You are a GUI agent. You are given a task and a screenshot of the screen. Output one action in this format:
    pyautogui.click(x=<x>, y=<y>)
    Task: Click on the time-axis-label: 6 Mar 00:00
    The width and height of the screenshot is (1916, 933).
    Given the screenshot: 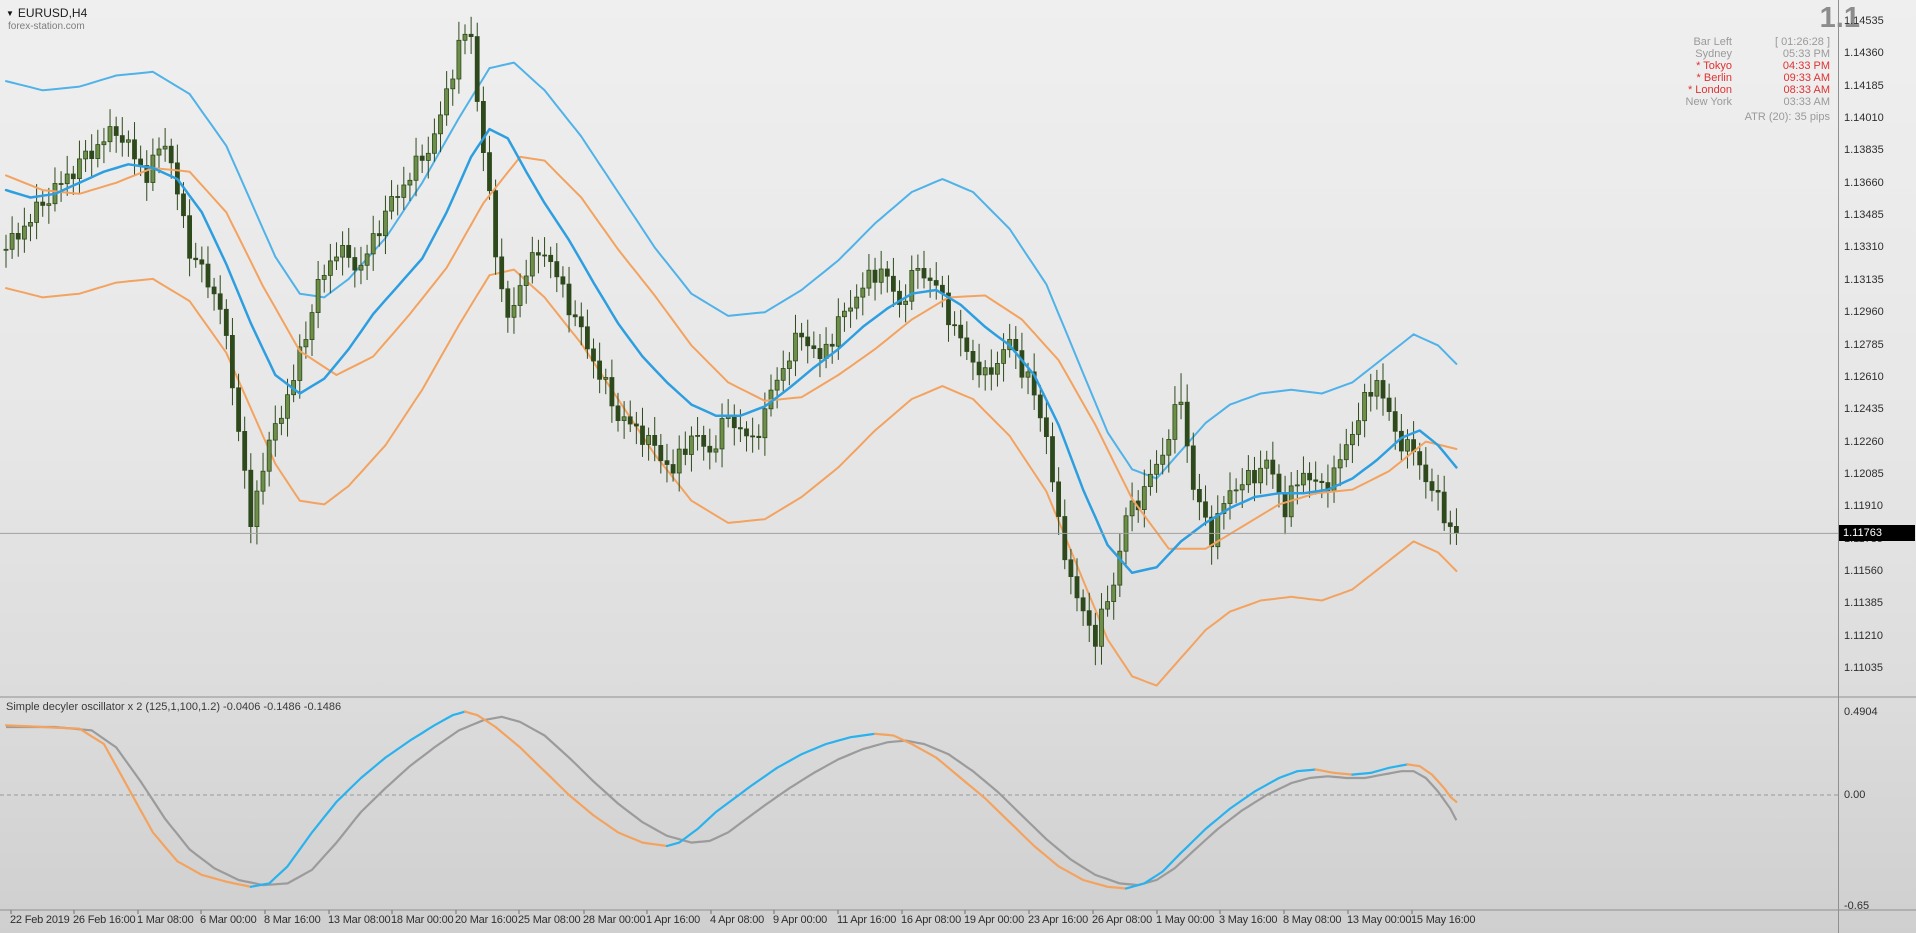 What is the action you would take?
    pyautogui.click(x=228, y=920)
    